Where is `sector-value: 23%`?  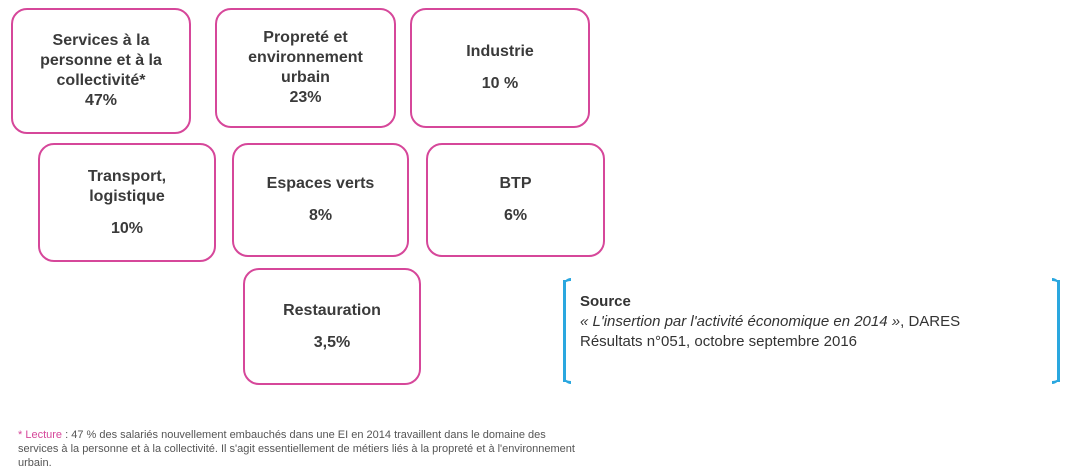 sector-value: 23% is located at coordinates (305, 97).